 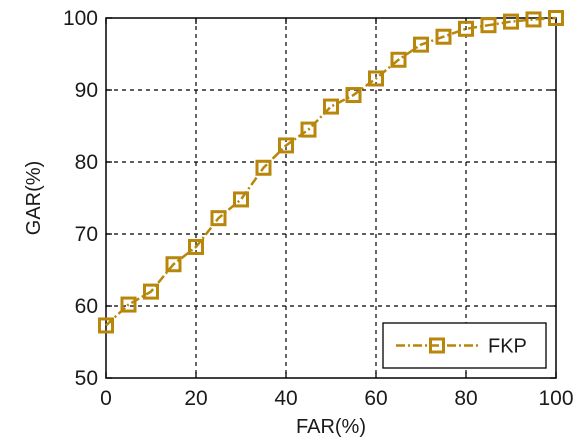 What do you see at coordinates (80, 18) in the screenshot?
I see `y-tick-label-100: 100` at bounding box center [80, 18].